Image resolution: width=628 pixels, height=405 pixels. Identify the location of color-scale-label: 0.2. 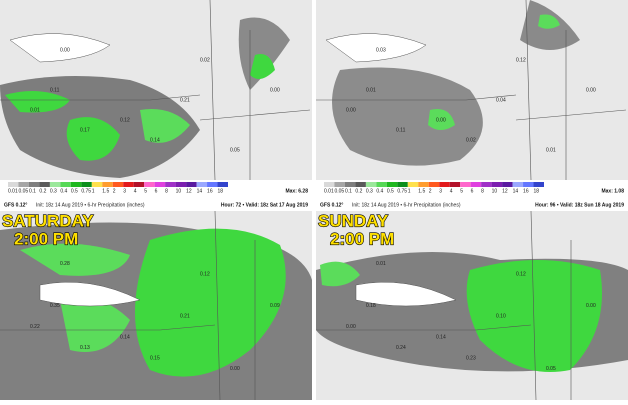
(42, 191).